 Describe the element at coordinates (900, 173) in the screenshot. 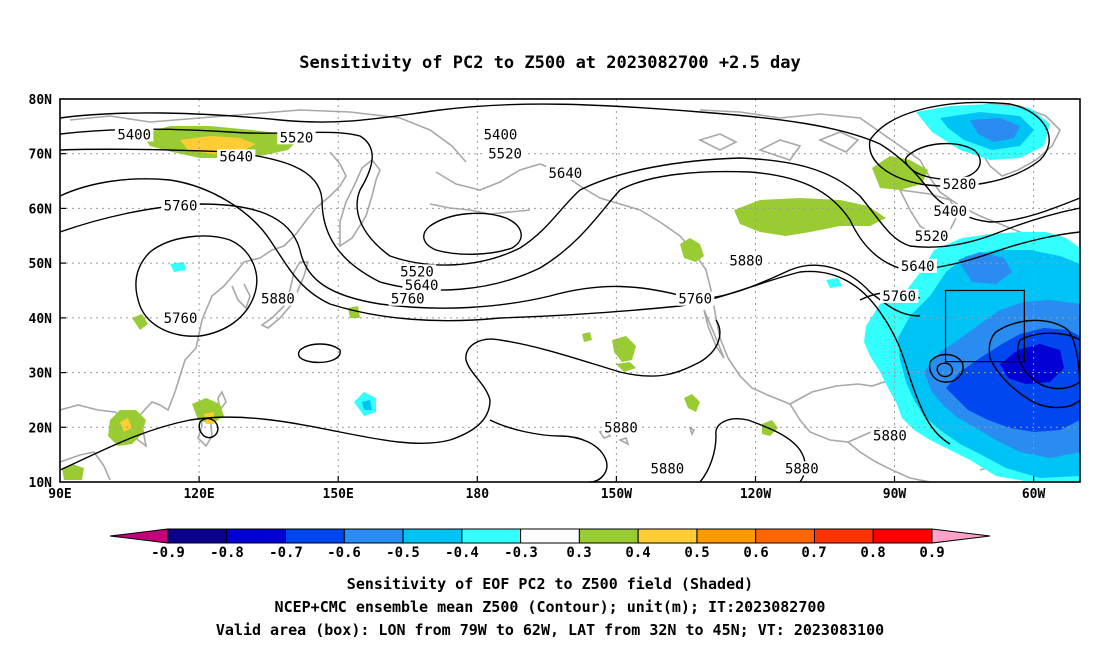

I see `shade-pos-canada` at that location.